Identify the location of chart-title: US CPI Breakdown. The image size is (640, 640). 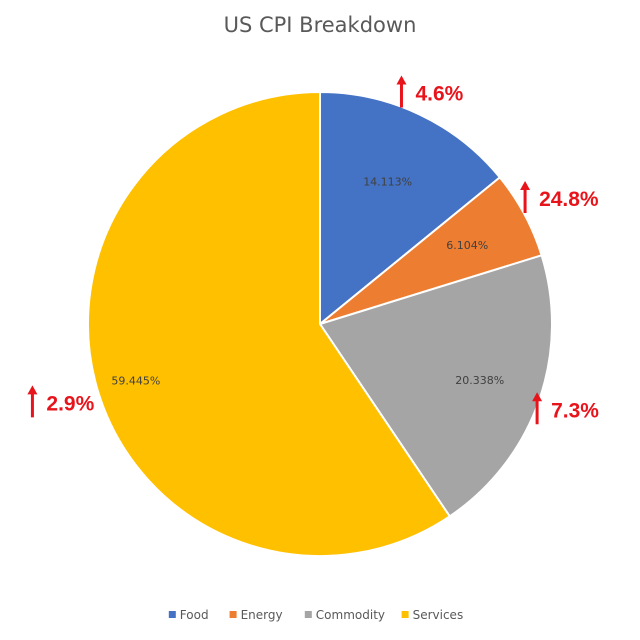
(320, 25).